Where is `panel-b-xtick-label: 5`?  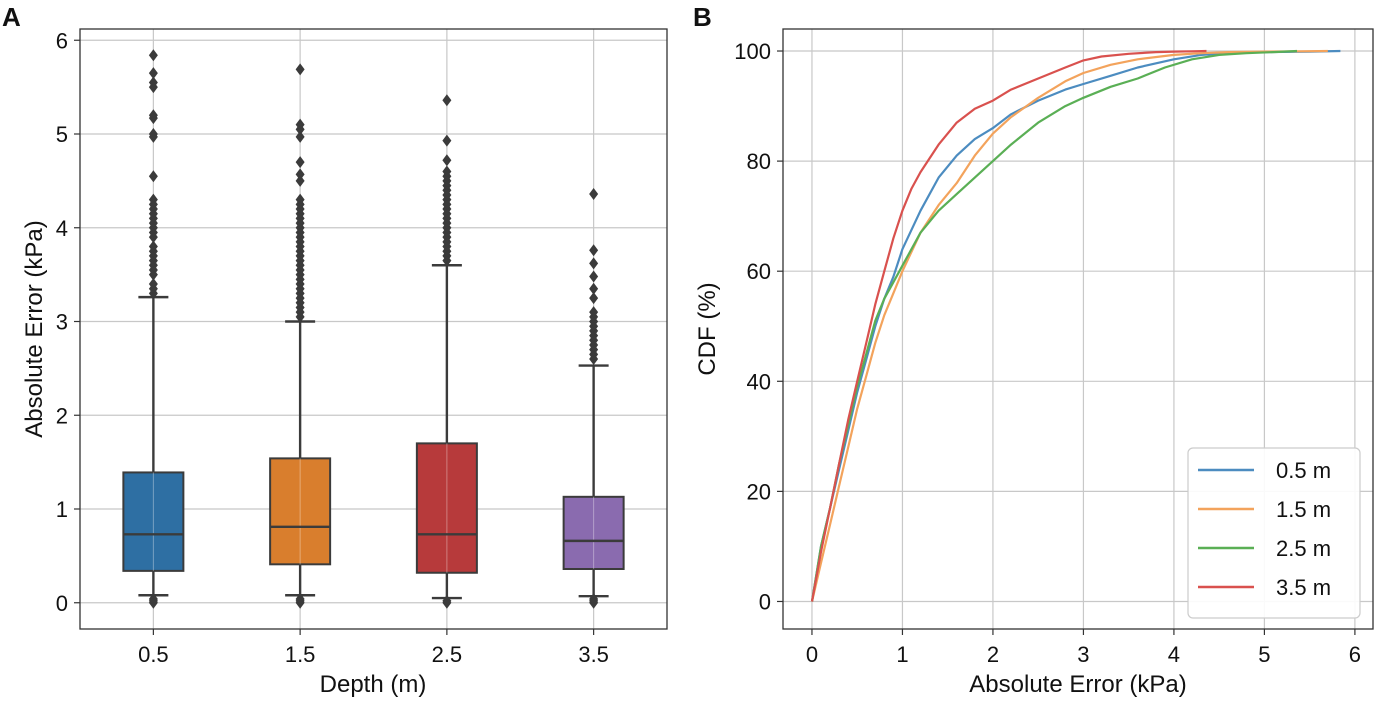
panel-b-xtick-label: 5 is located at coordinates (1264, 654).